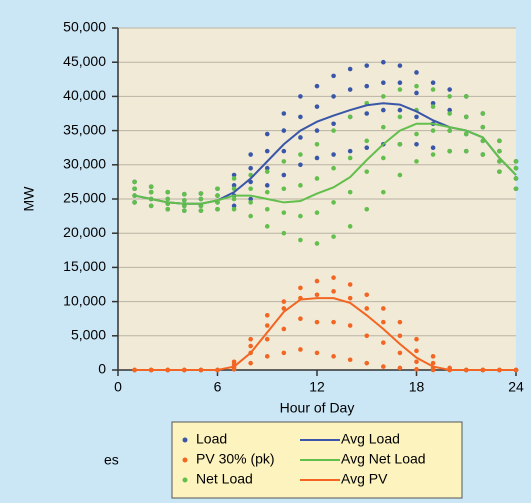  What do you see at coordinates (317, 408) in the screenshot?
I see `x-axis-label: Hour of Day` at bounding box center [317, 408].